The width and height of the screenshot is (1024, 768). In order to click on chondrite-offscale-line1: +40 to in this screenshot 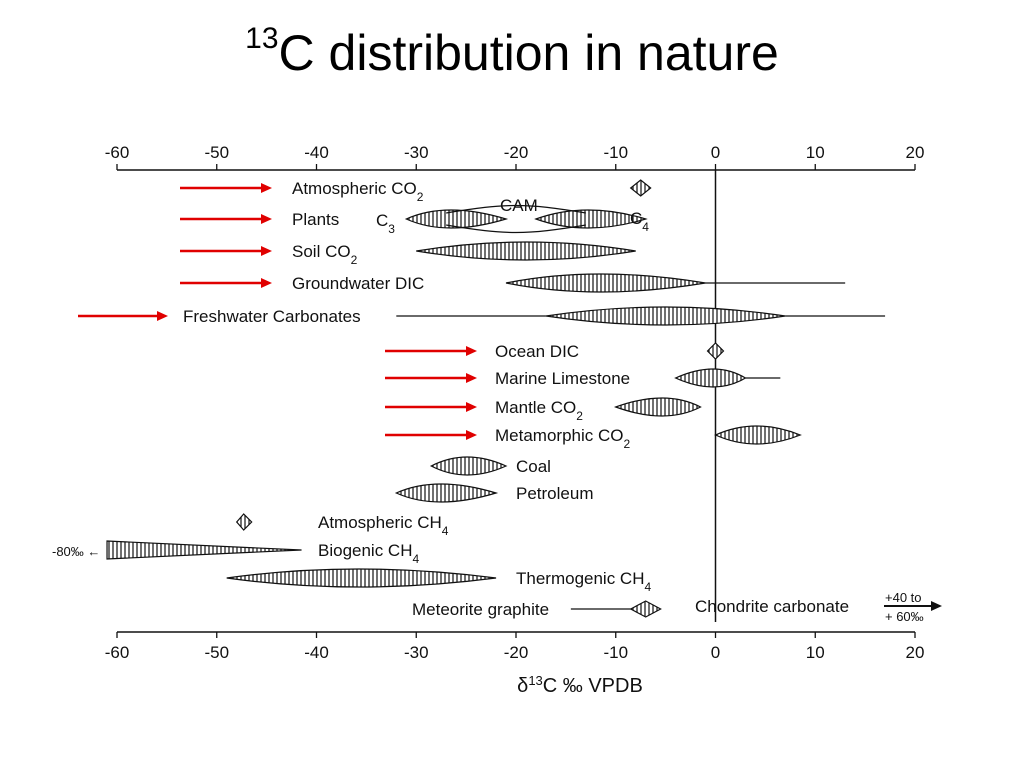, I will do `click(903, 597)`.